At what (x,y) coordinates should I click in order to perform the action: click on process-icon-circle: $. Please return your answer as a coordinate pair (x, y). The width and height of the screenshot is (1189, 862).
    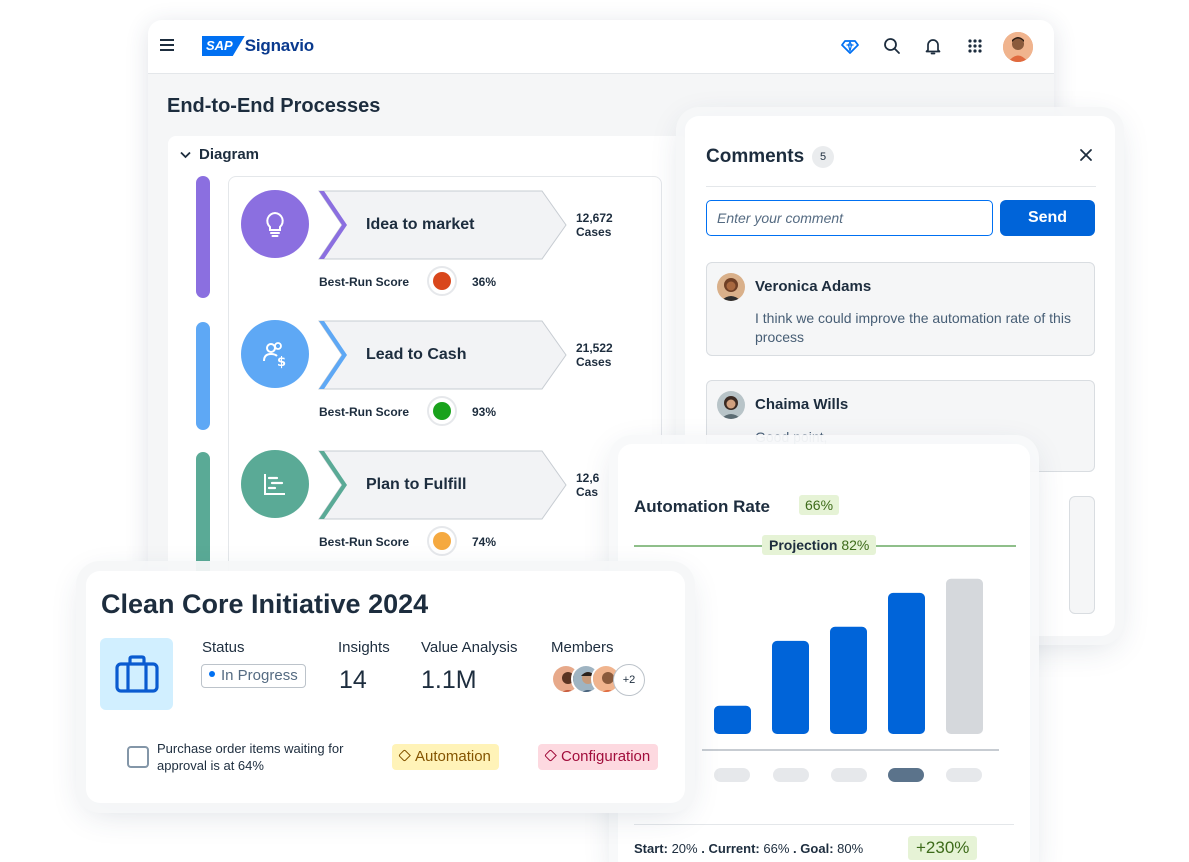
    Looking at the image, I should click on (275, 354).